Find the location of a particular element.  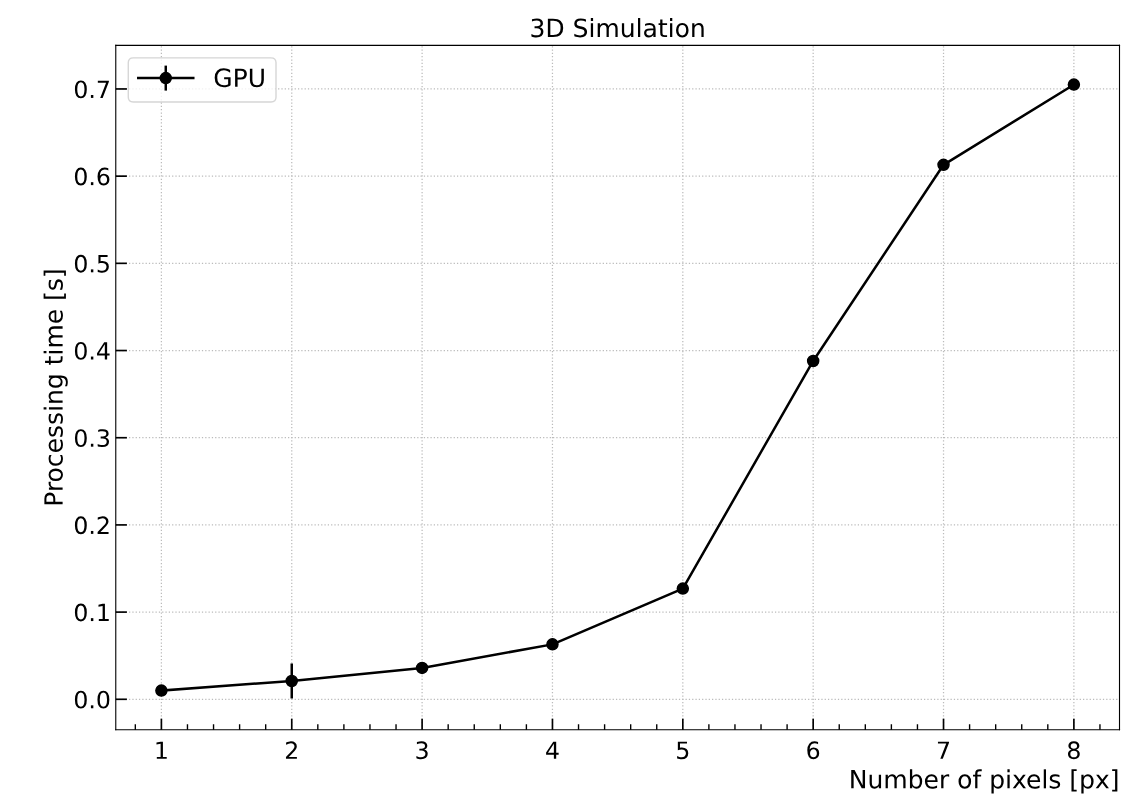

x-tick-label: 5 is located at coordinates (683, 750).